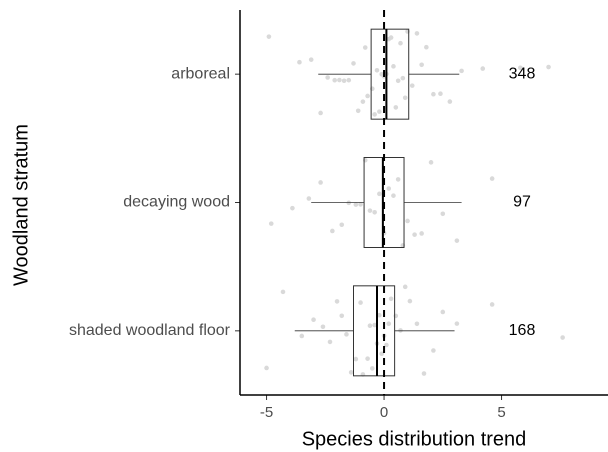 The height and width of the screenshot is (452, 608). What do you see at coordinates (522, 73) in the screenshot?
I see `count-label: 348` at bounding box center [522, 73].